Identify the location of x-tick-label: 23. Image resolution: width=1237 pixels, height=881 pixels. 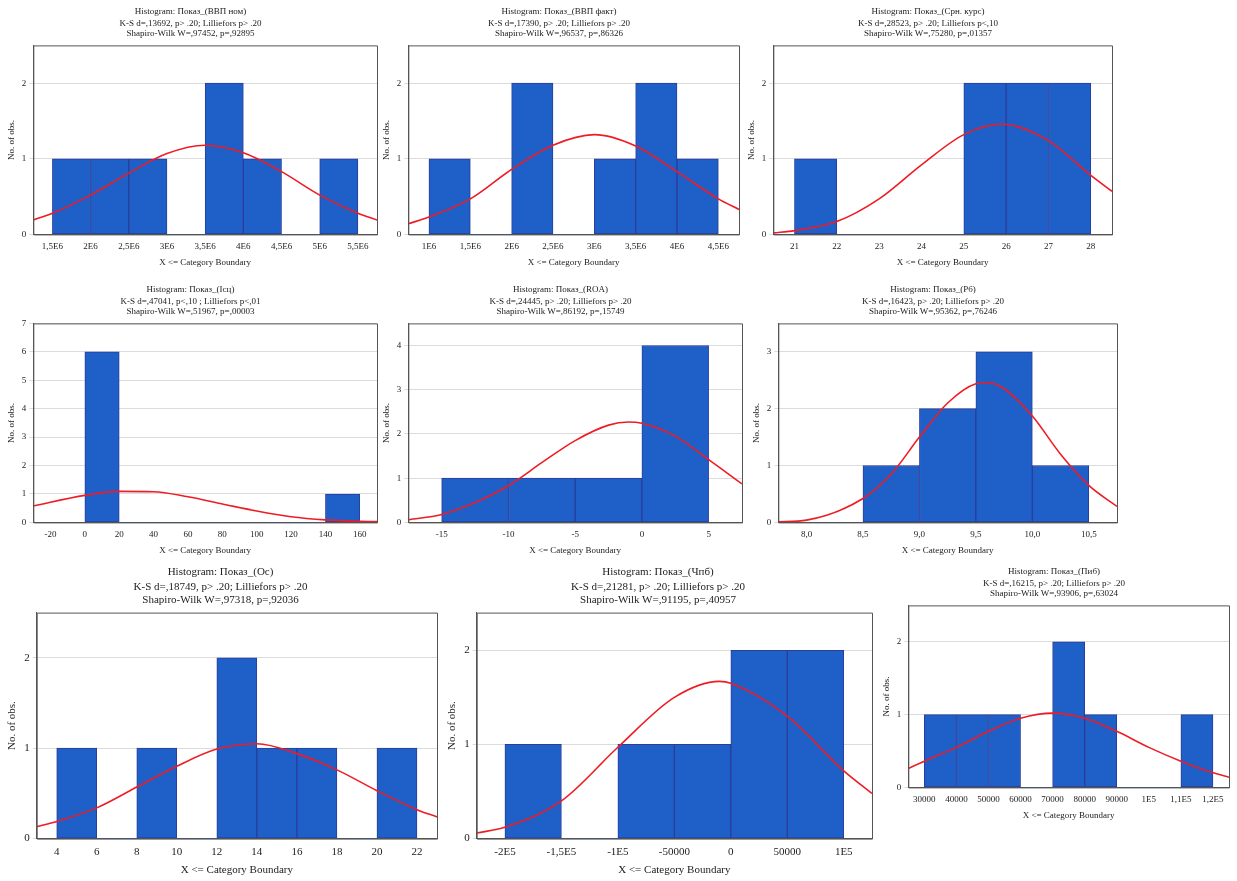
(879, 246).